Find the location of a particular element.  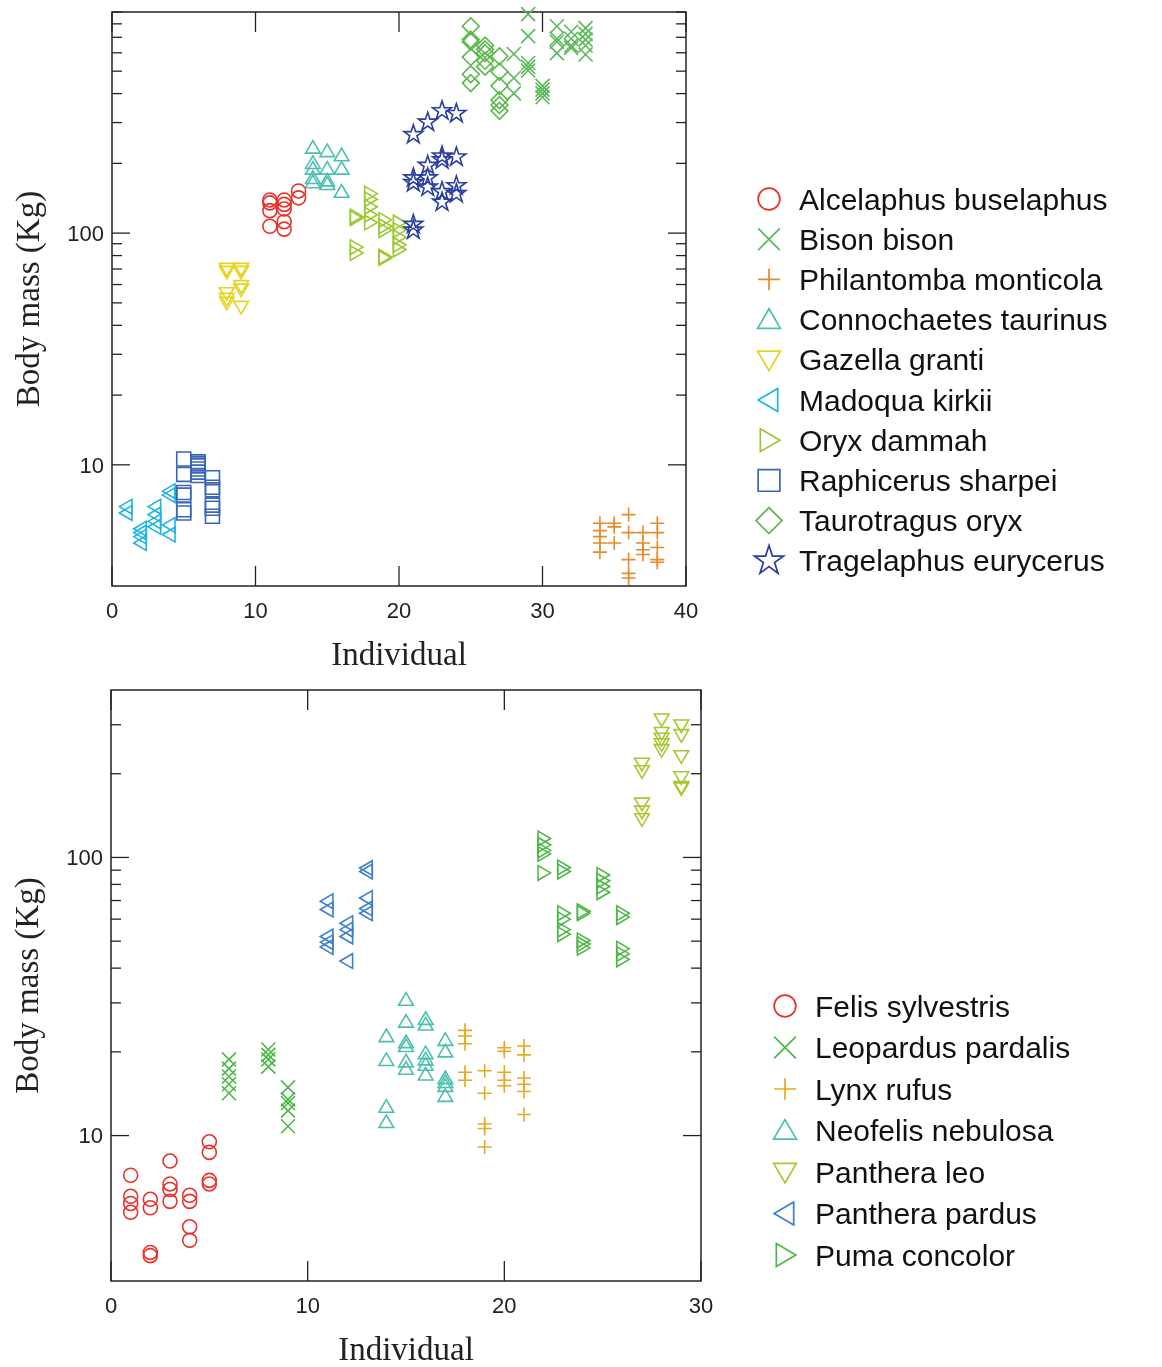

legend-label: Panthera pardus is located at coordinates (926, 1213).